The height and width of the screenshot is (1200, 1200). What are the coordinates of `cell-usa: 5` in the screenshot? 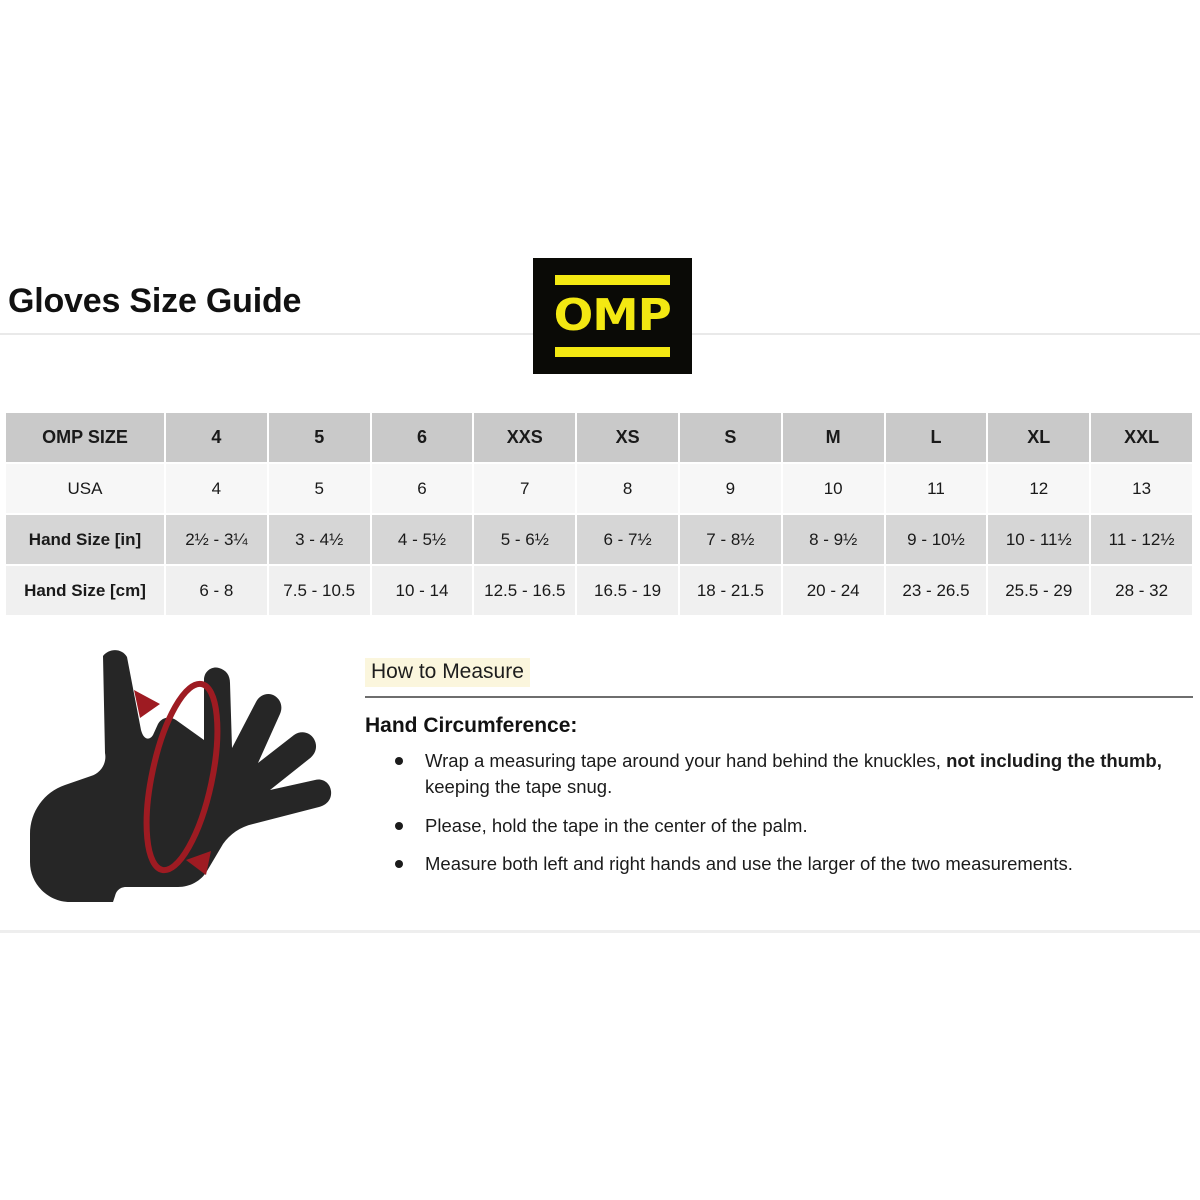 It's located at (319, 488).